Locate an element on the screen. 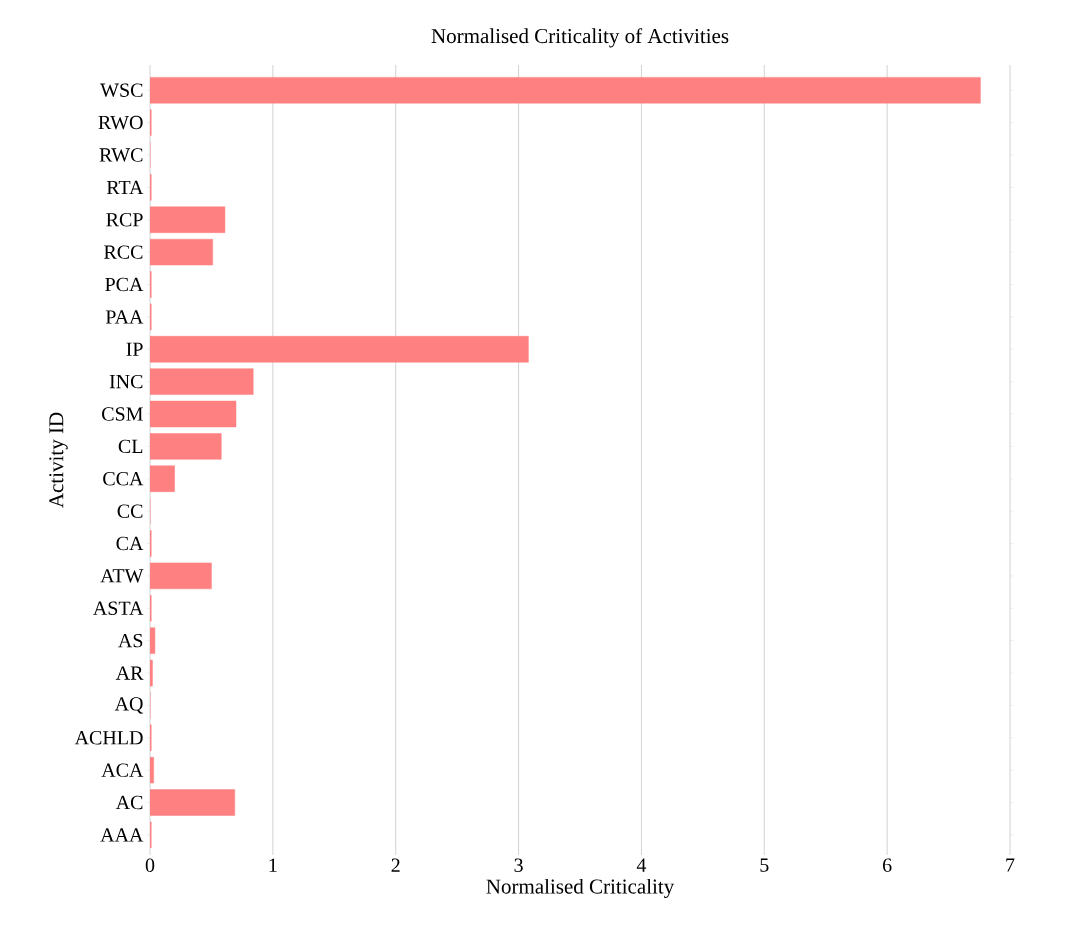 The width and height of the screenshot is (1077, 939). y-tick-label: ACHLD is located at coordinates (108, 738).